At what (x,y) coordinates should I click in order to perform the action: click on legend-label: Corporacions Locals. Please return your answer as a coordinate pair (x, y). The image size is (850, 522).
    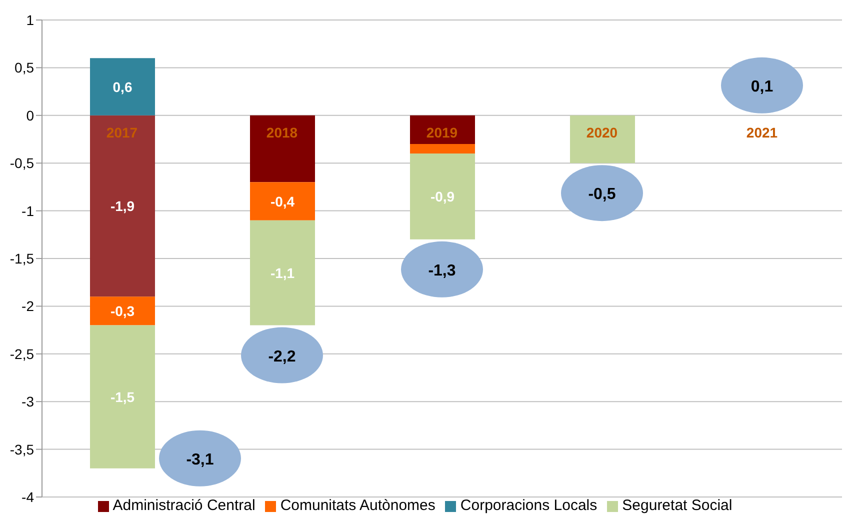
    Looking at the image, I should click on (529, 505).